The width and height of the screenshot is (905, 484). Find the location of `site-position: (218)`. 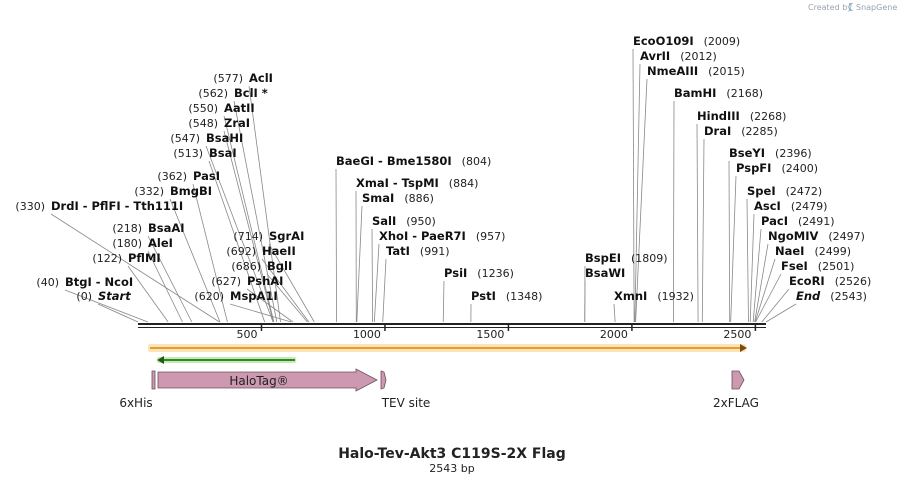

site-position: (218) is located at coordinates (127, 228).